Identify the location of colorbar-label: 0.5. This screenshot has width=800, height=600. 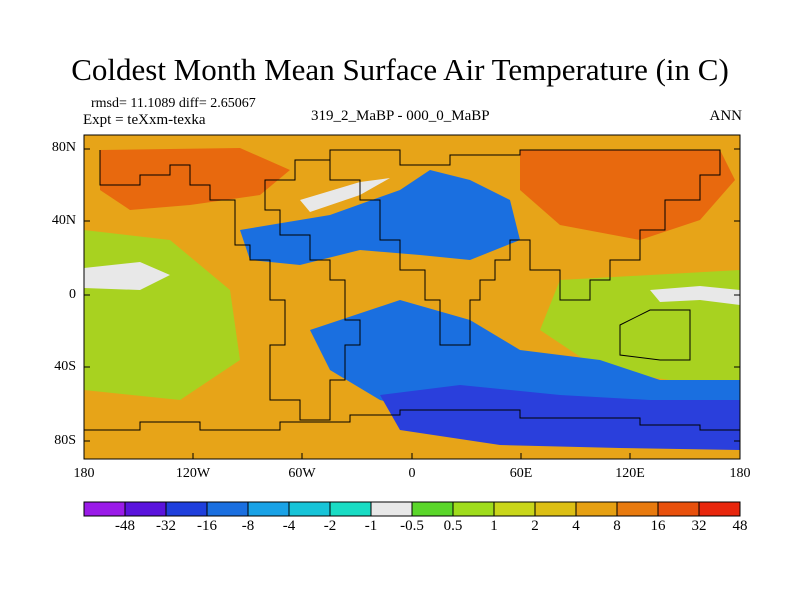
(453, 526).